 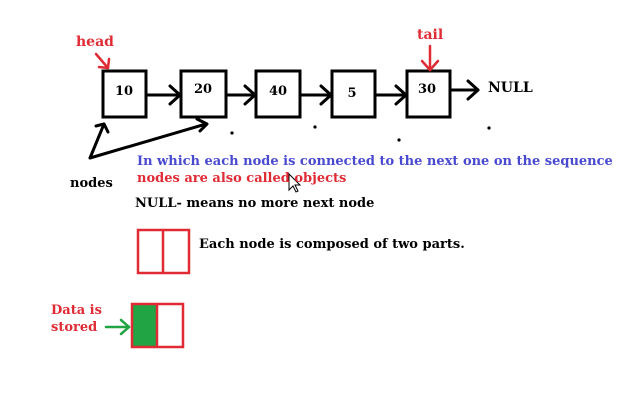 What do you see at coordinates (351, 93) in the screenshot?
I see `node-value-4: 5` at bounding box center [351, 93].